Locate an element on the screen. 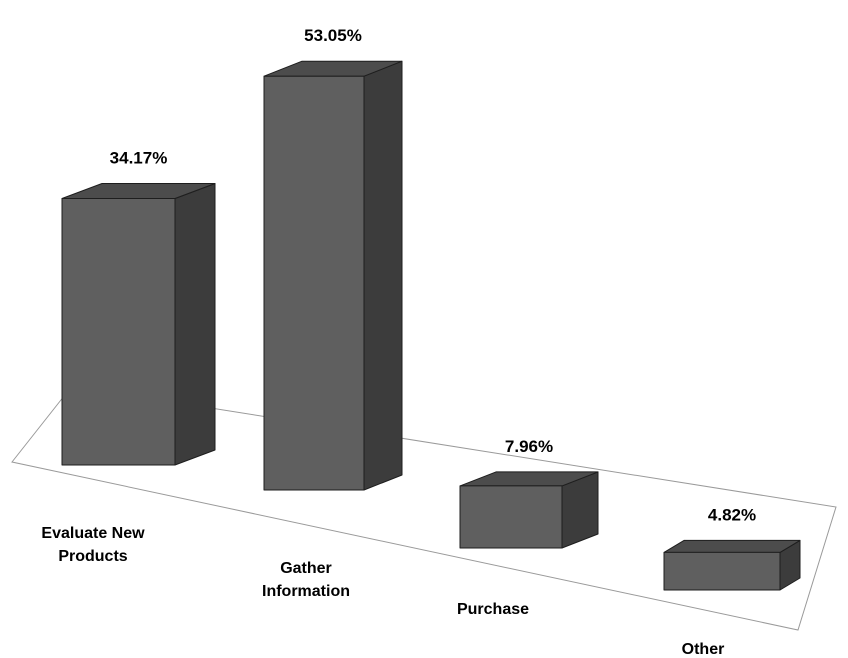 Image resolution: width=848 pixels, height=658 pixels. value-label: 34.17% is located at coordinates (139, 157).